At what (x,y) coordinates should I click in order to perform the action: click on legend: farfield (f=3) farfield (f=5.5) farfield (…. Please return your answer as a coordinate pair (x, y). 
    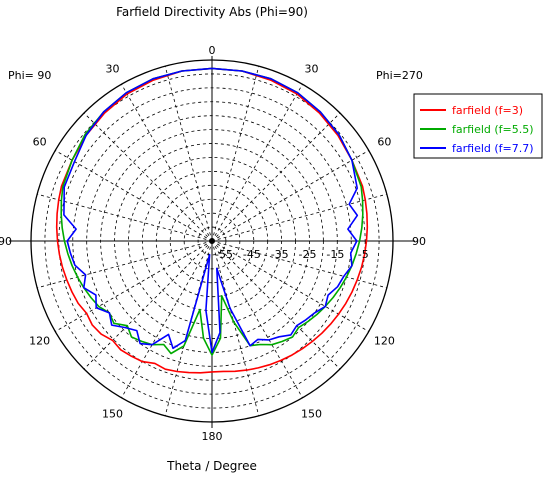
    Looking at the image, I should click on (478, 126).